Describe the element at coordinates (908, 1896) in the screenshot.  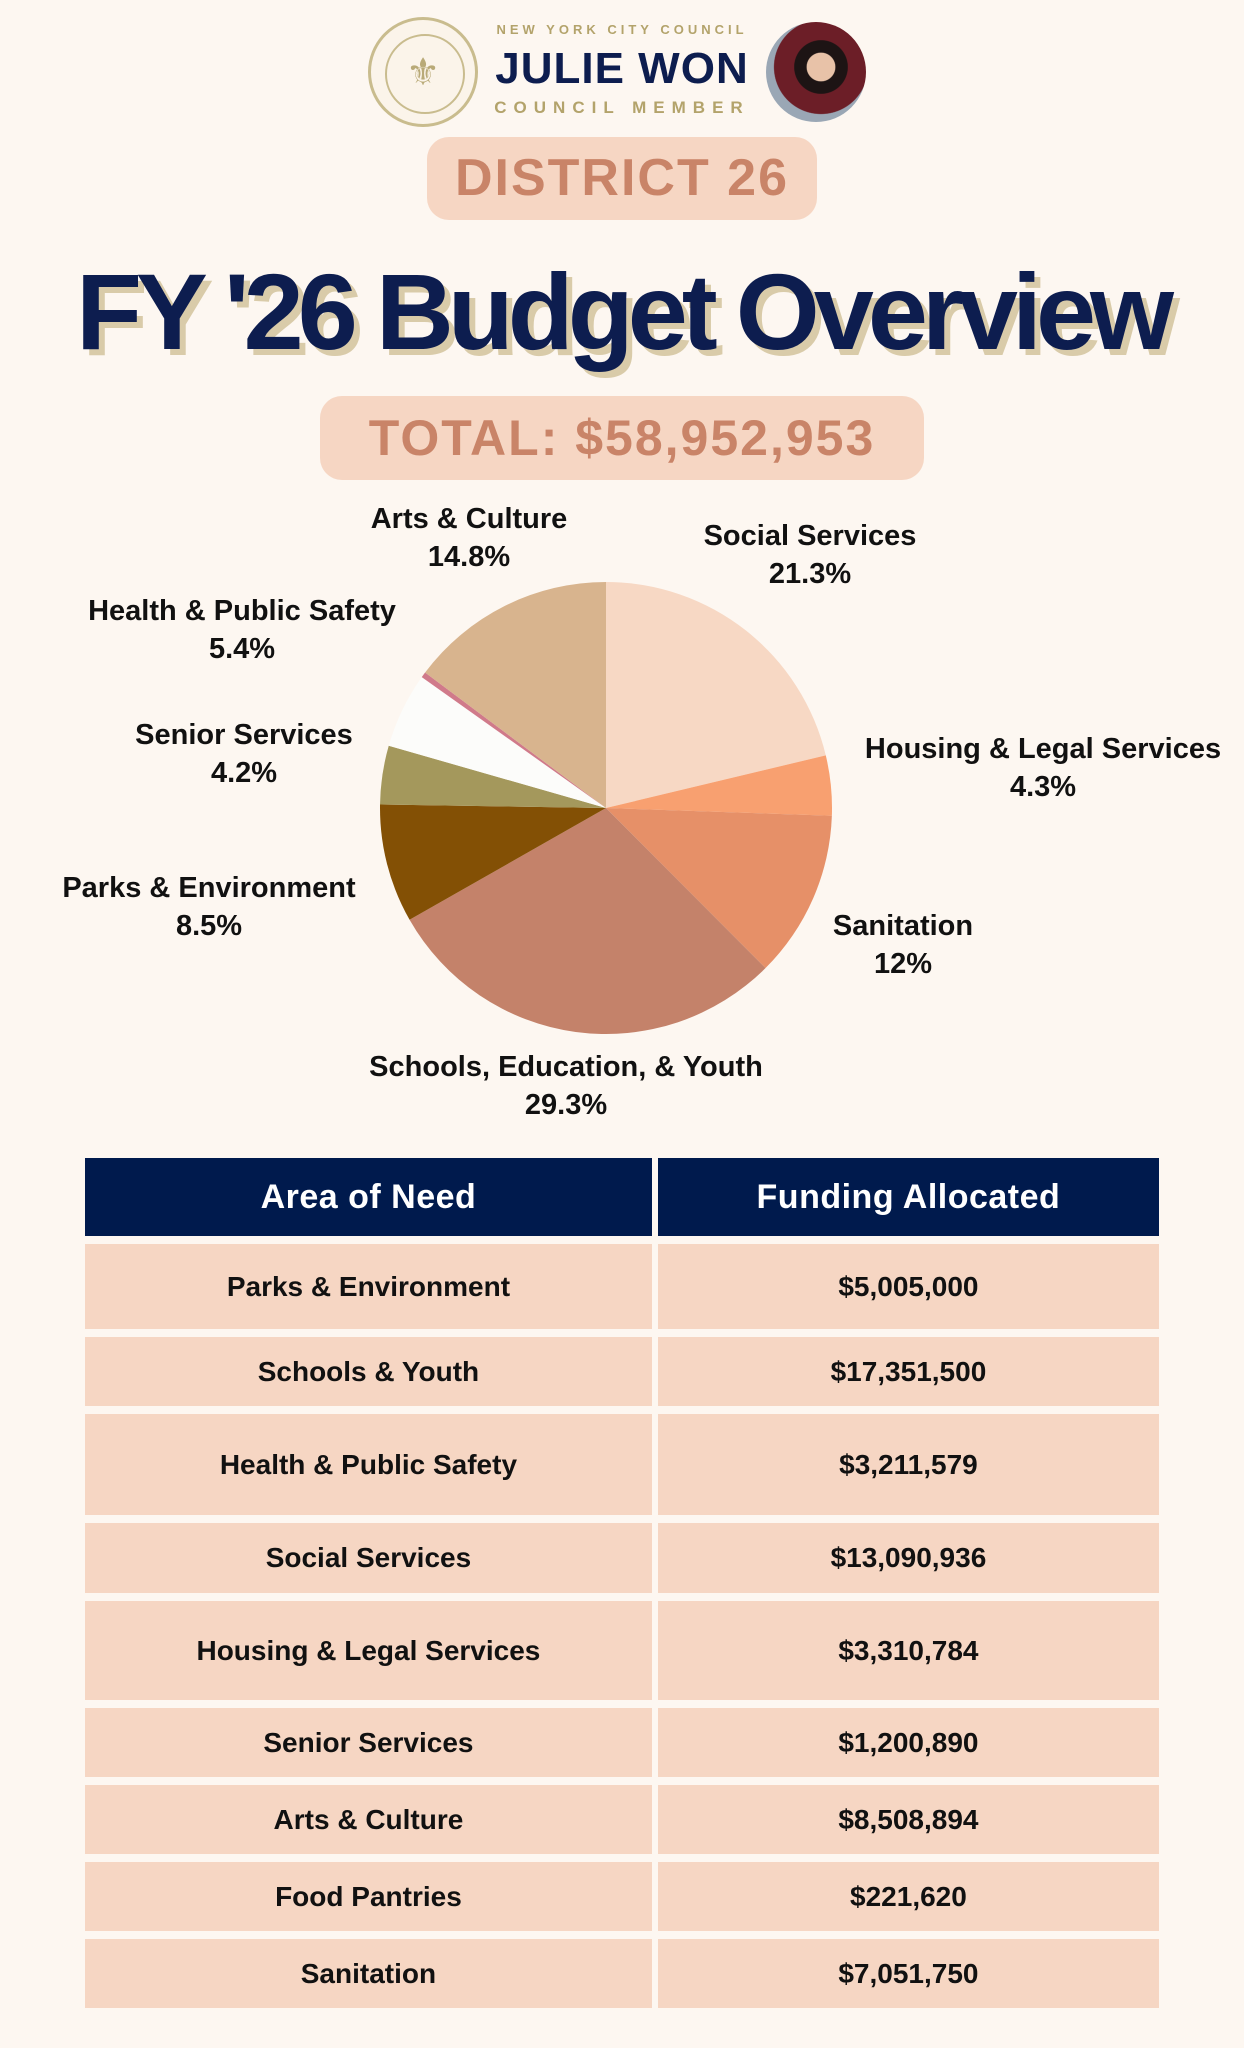
I see `funding-cell: $221,620` at that location.